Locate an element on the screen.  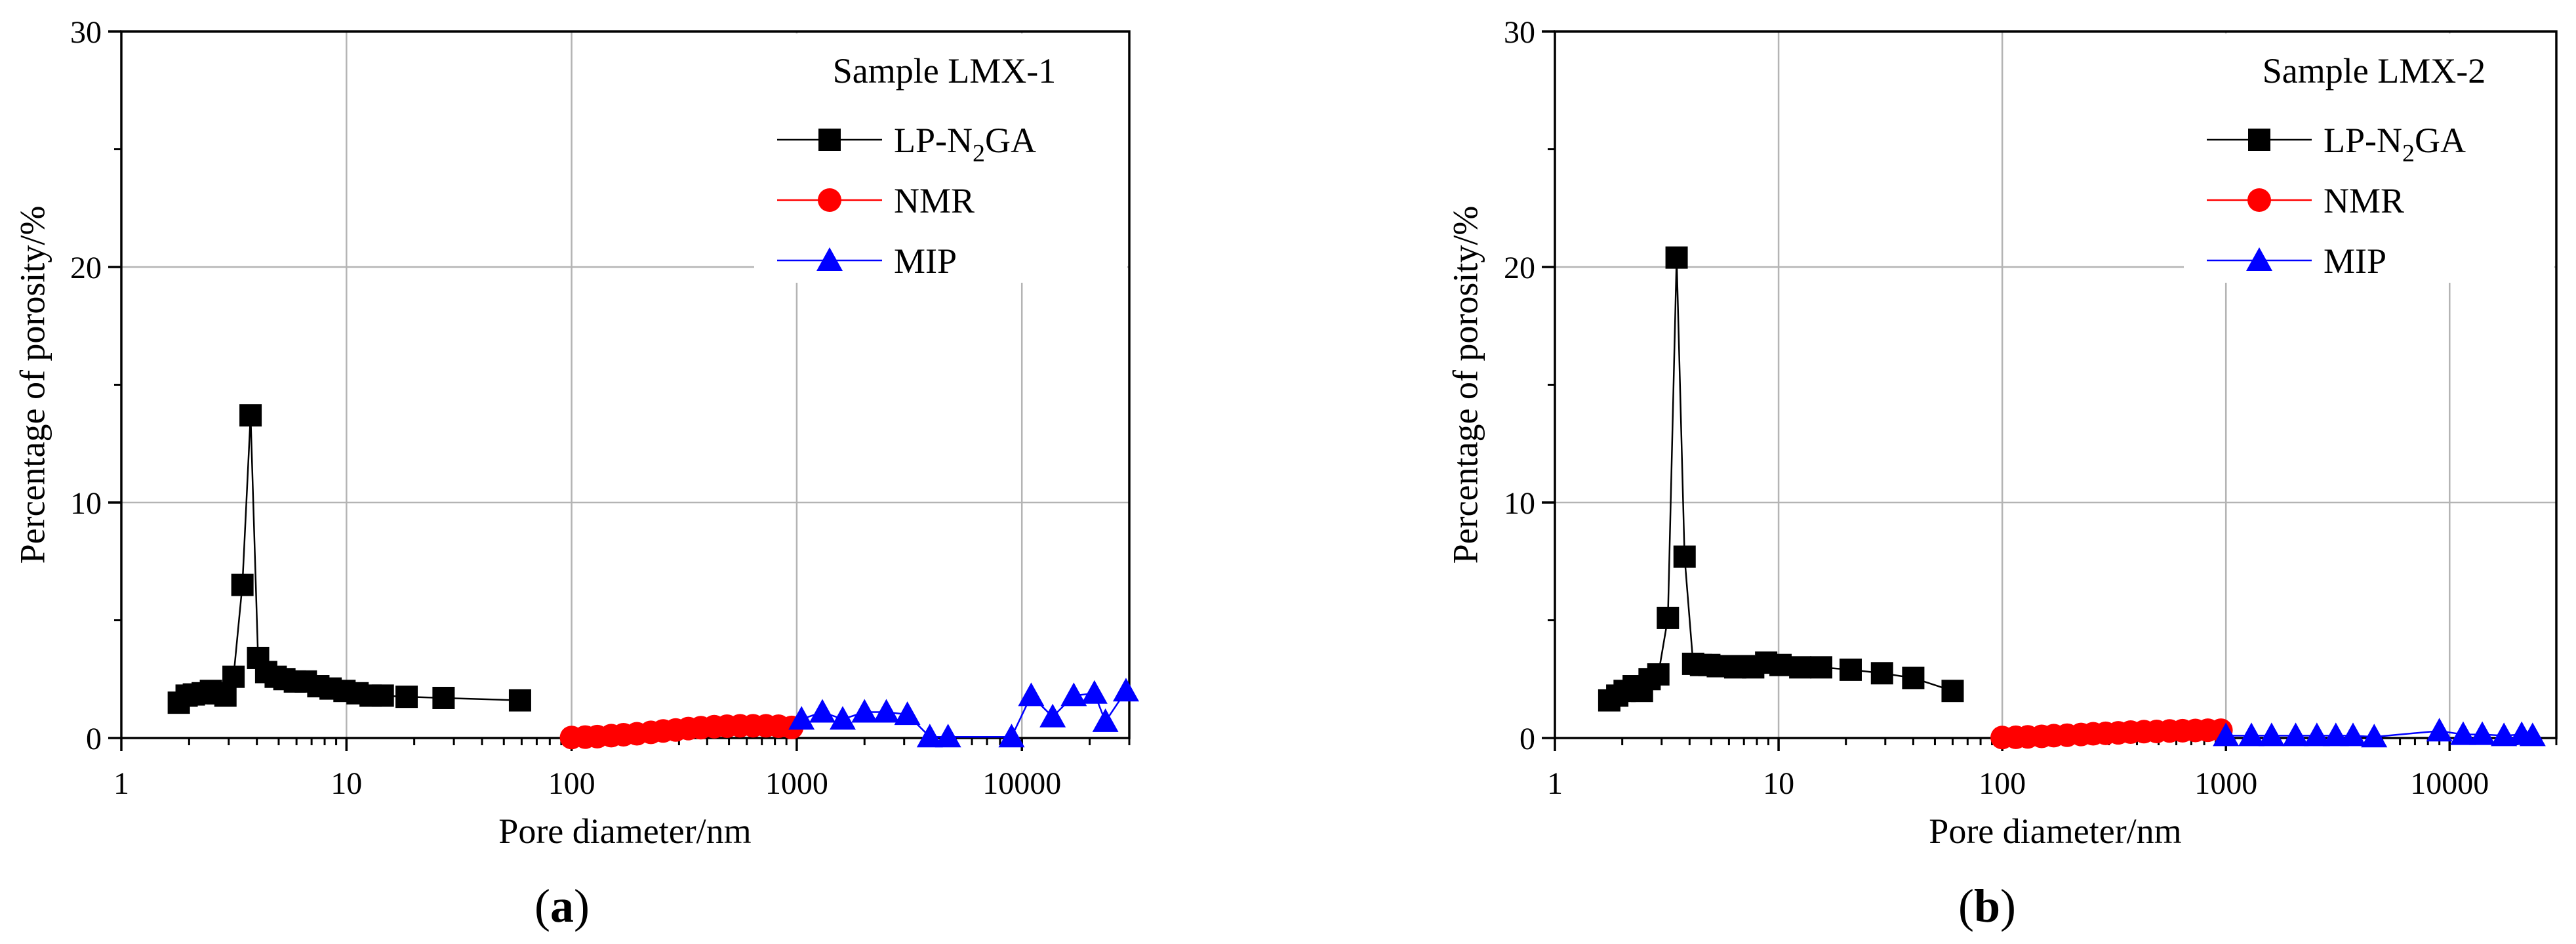
legend-title: Sample LMX-1 is located at coordinates (944, 71).